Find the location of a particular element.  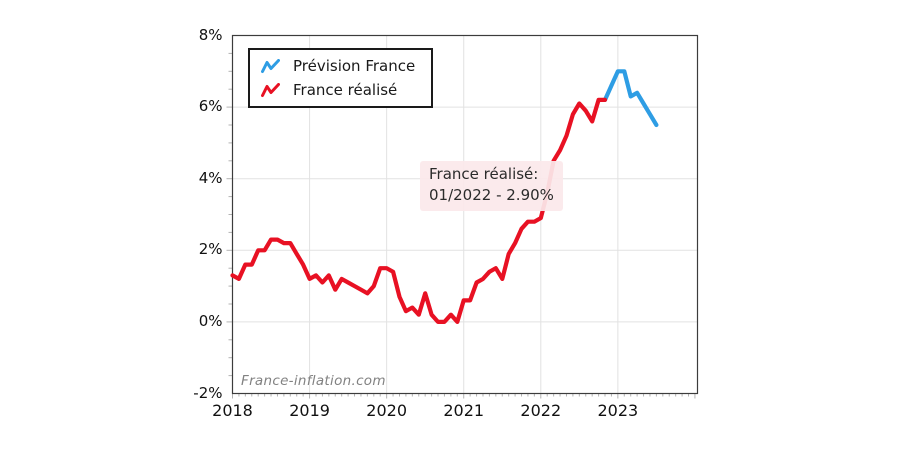

chart-tooltip: France réalisé: 01/2022 - 2.90% is located at coordinates (491, 186).